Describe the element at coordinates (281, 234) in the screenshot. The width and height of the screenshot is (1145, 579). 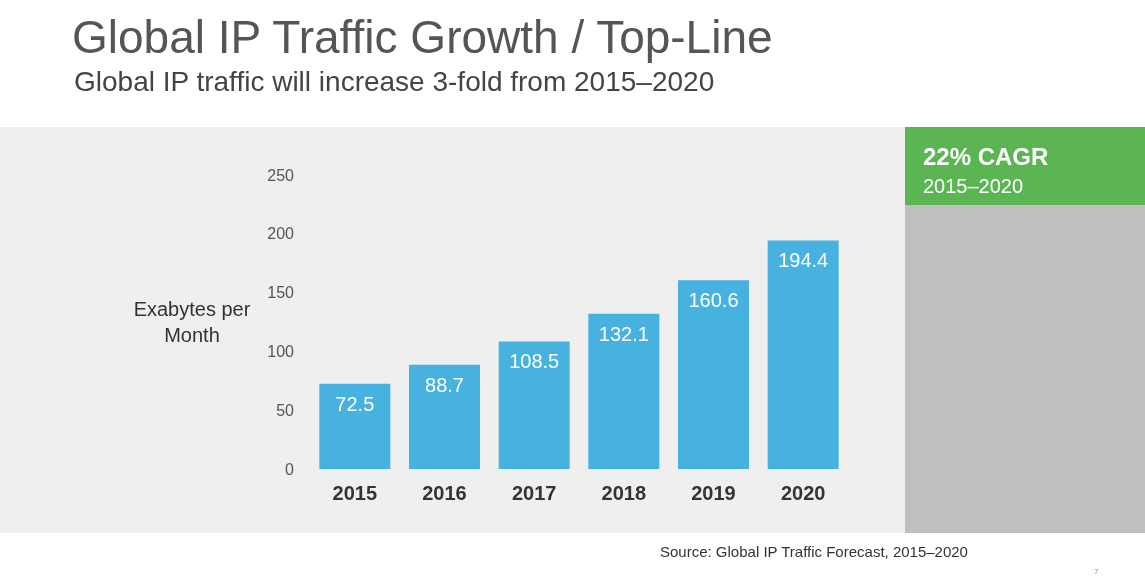
I see `y-tick-label: 200` at that location.